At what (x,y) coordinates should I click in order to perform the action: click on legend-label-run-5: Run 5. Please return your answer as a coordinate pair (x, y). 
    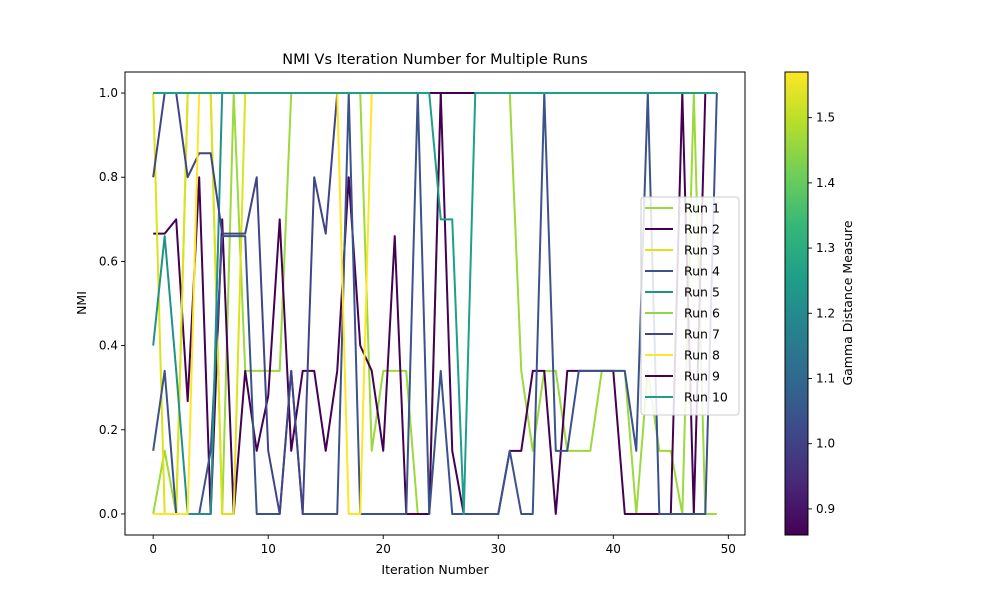
    Looking at the image, I should click on (702, 292).